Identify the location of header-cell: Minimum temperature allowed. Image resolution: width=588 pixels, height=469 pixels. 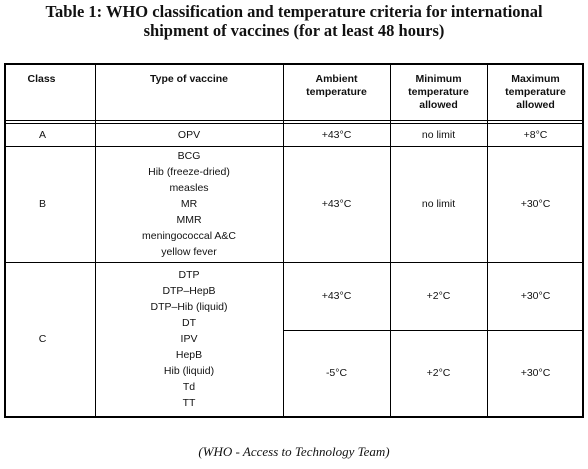
(438, 92).